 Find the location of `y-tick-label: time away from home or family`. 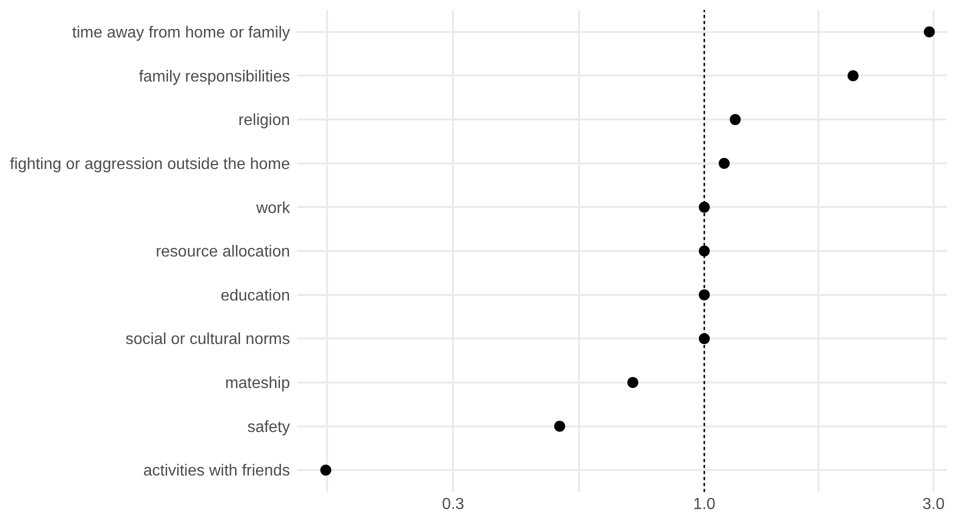

y-tick-label: time away from home or family is located at coordinates (181, 33).